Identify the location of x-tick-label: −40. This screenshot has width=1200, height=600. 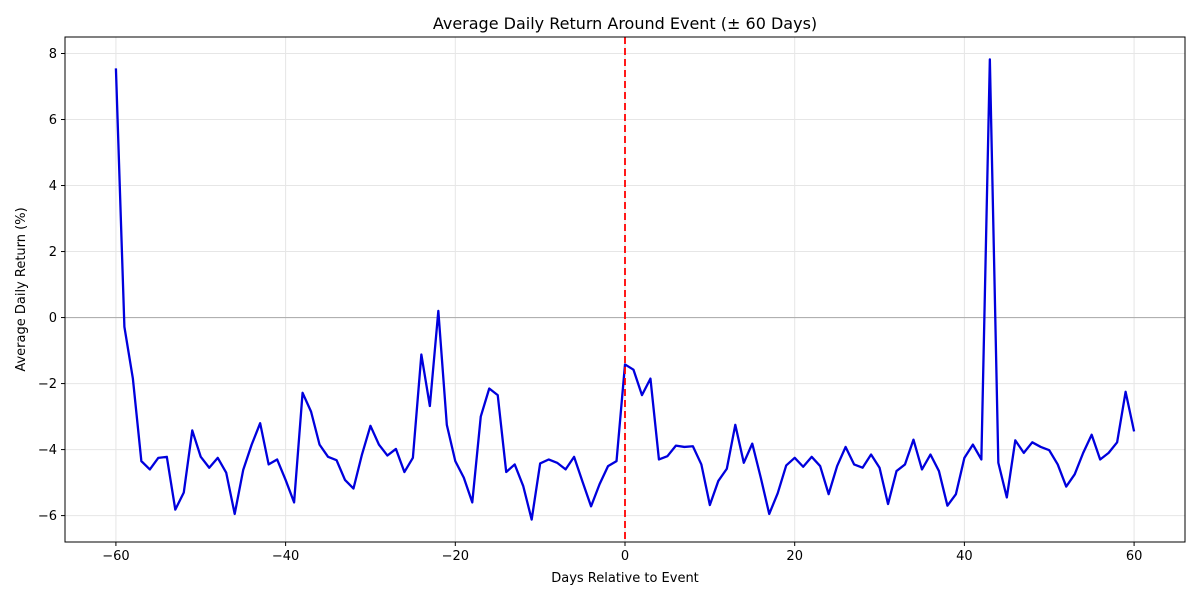
(285, 556).